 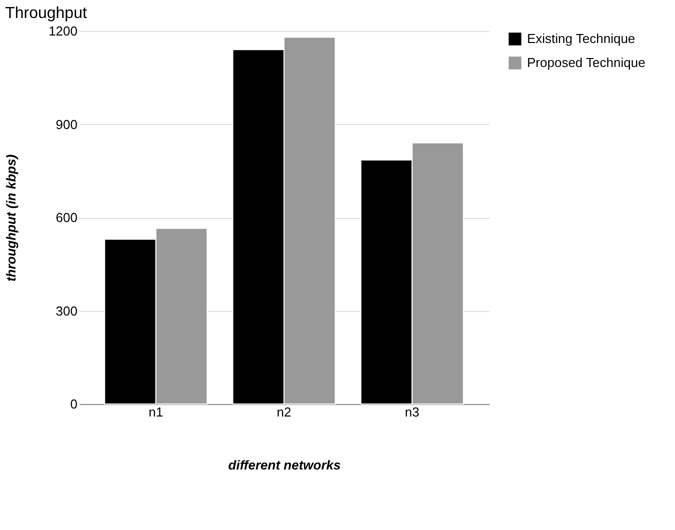 I want to click on legend-label: Proposed Technique, so click(x=586, y=62).